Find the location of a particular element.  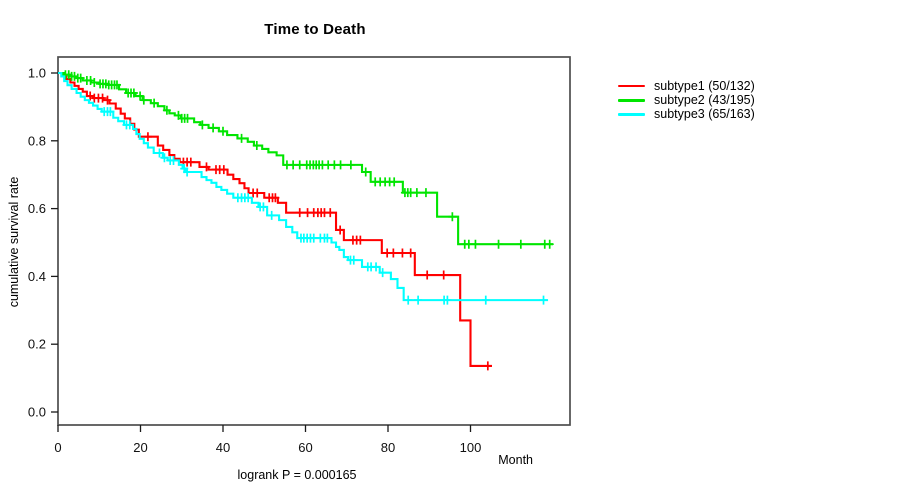

y-axis-tick-label: 0.0 is located at coordinates (37, 412).